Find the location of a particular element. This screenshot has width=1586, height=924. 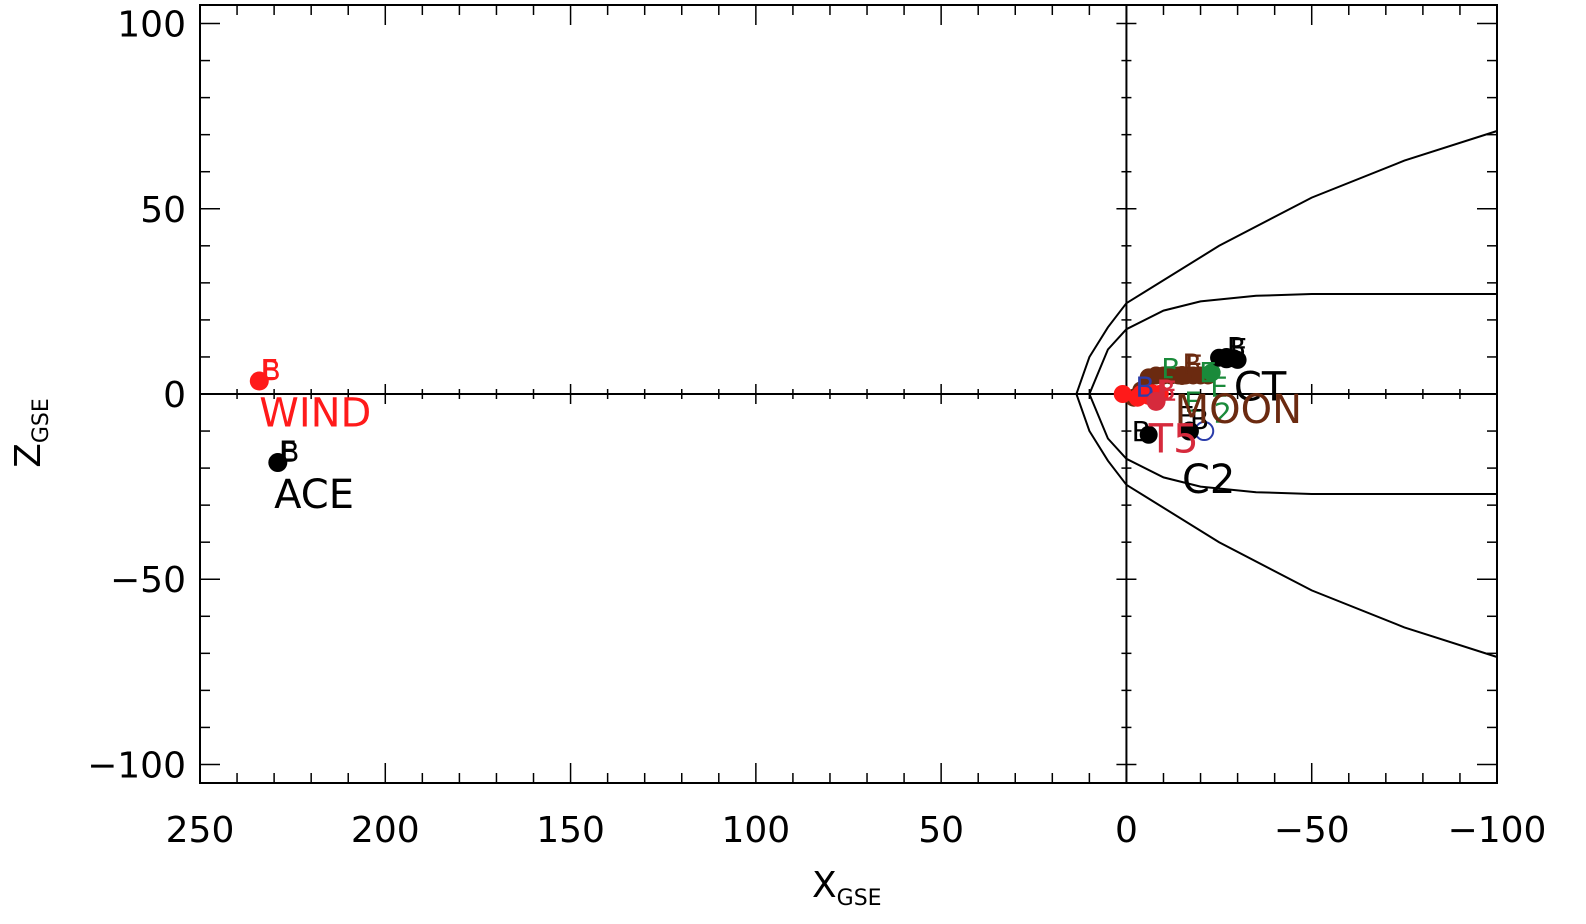

spacecraft-label-t5: T5 is located at coordinates (1173, 439).